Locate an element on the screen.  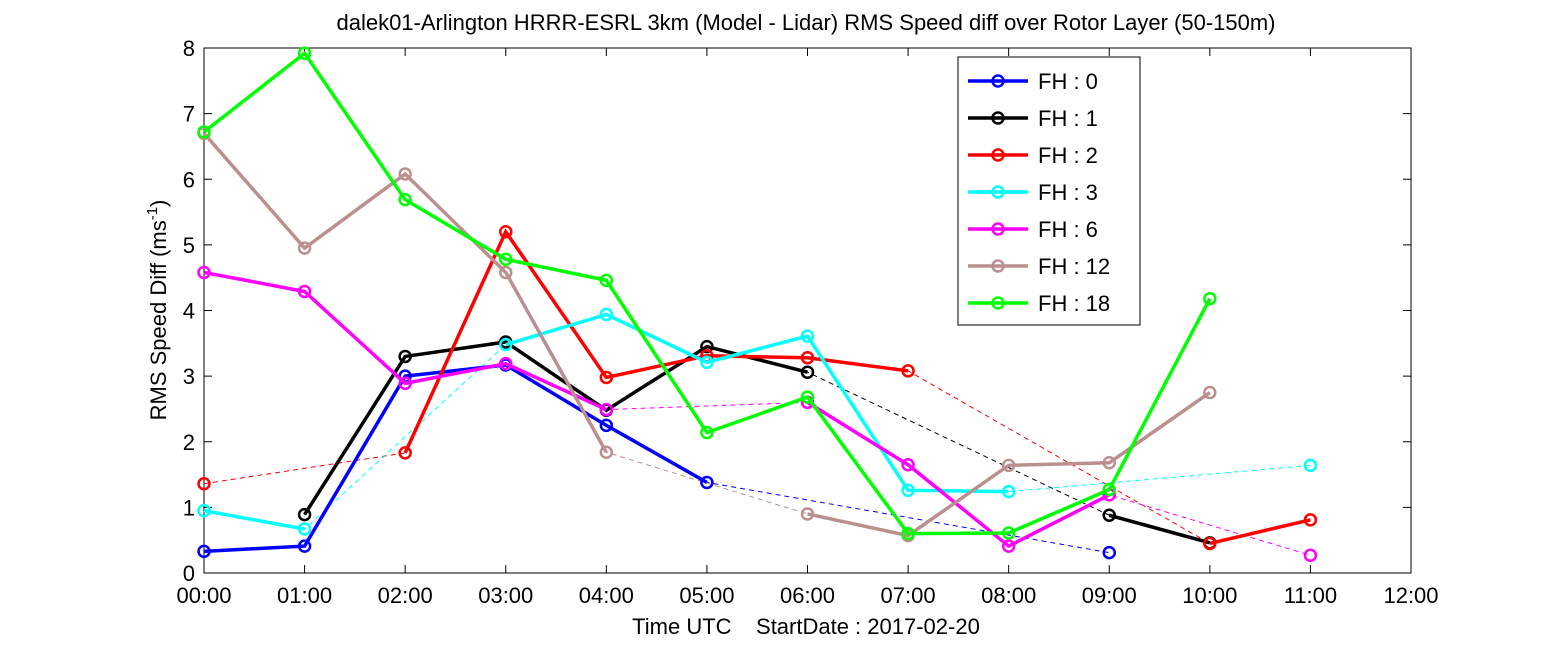
x-tick-label: 10:00 is located at coordinates (1209, 595).